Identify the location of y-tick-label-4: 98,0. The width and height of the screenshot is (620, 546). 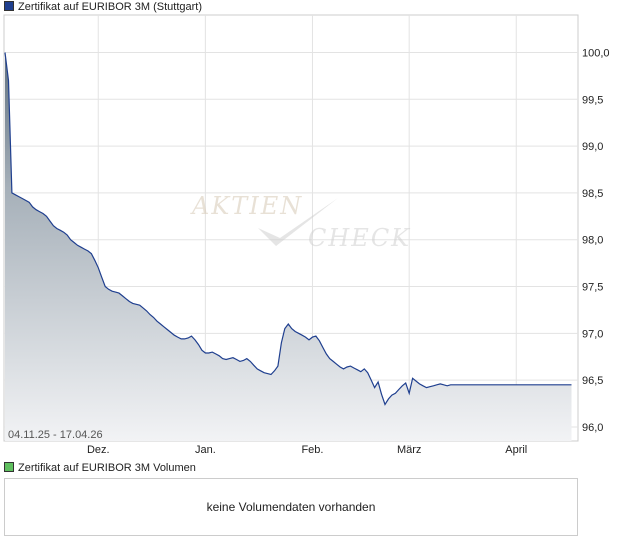
(592, 241).